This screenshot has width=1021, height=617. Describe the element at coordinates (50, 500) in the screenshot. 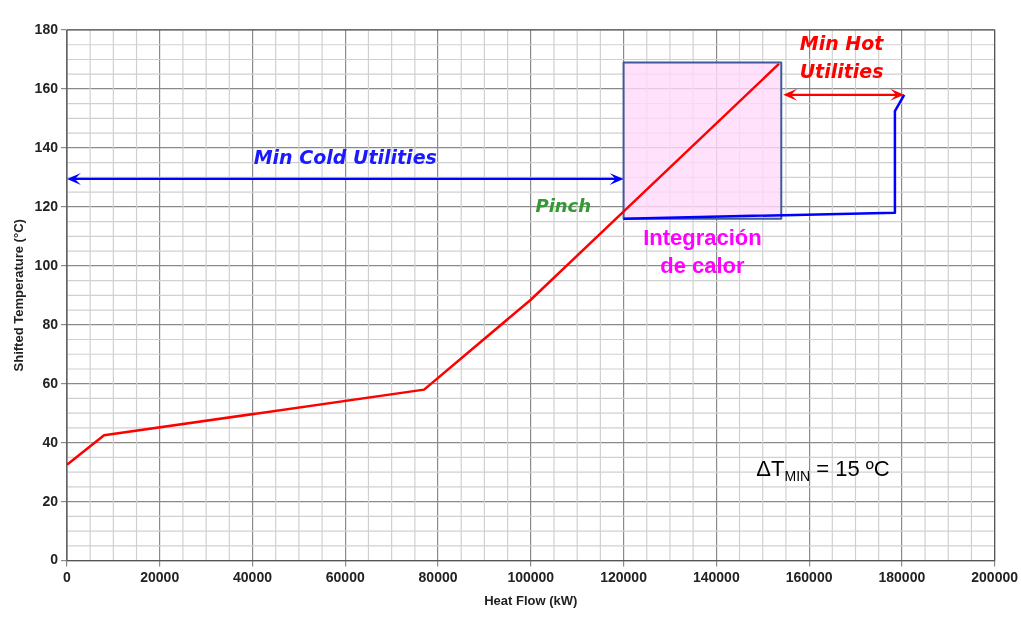

I see `y-tick-label: 20` at that location.